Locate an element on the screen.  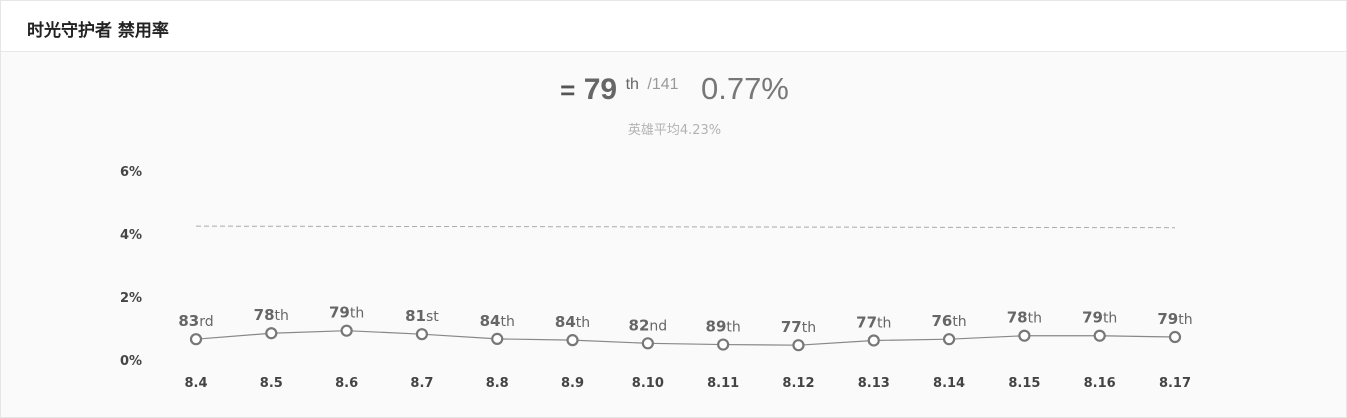
point-rank-label: 76th is located at coordinates (948, 321).